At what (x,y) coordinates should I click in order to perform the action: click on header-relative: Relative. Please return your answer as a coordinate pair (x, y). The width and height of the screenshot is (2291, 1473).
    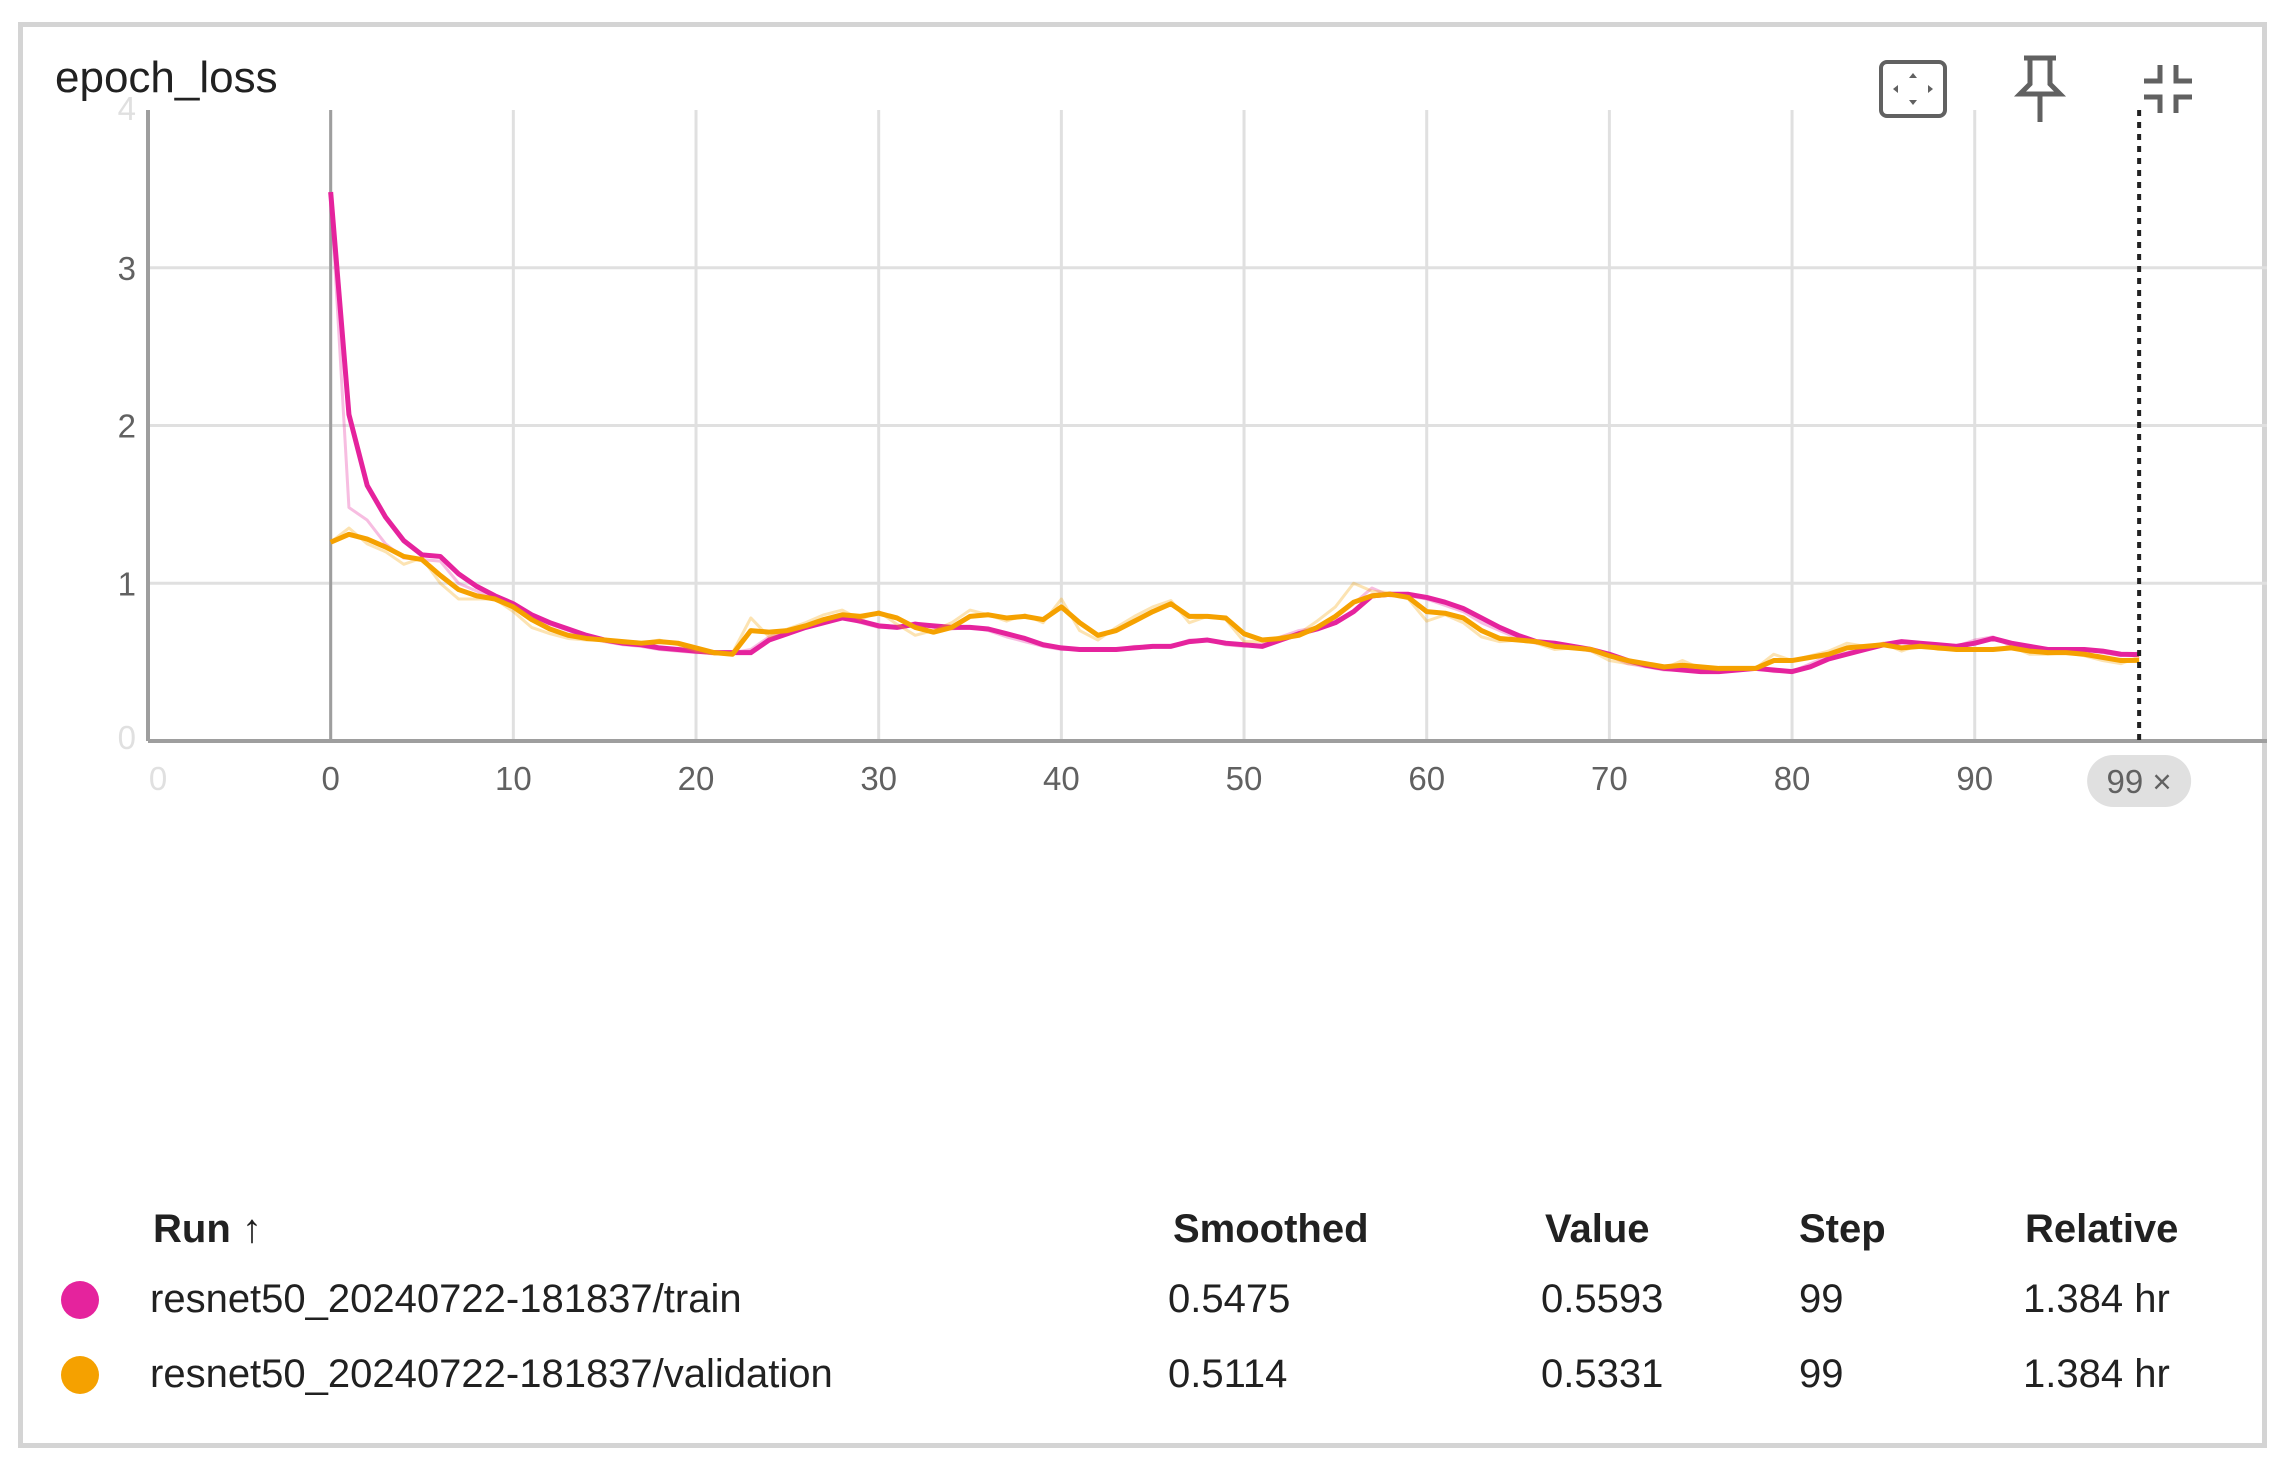
    Looking at the image, I should click on (2102, 1229).